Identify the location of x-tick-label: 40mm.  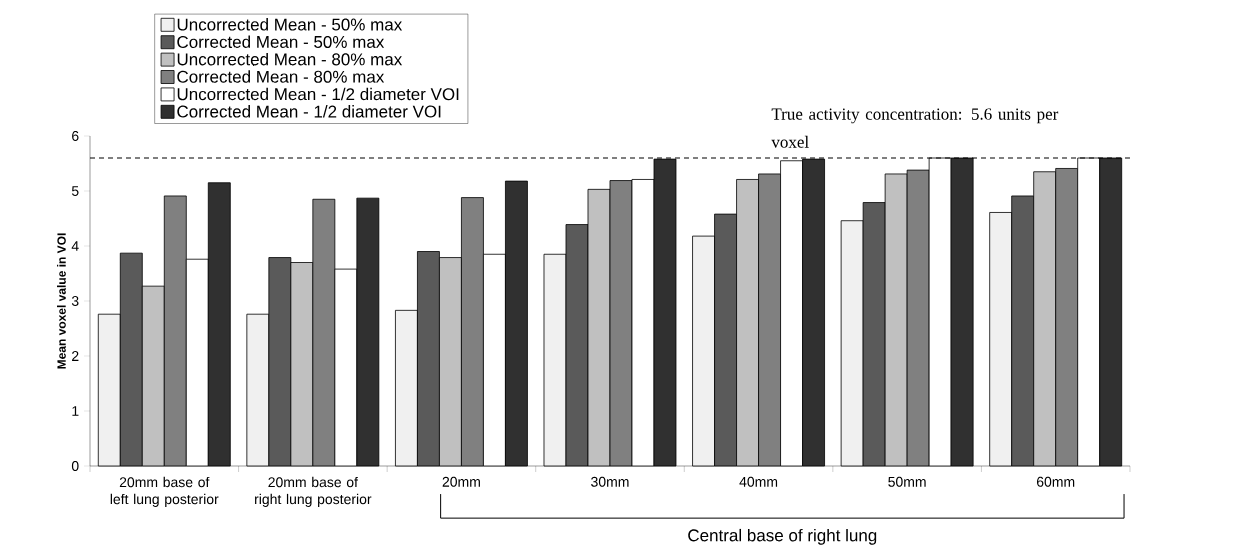
(758, 481).